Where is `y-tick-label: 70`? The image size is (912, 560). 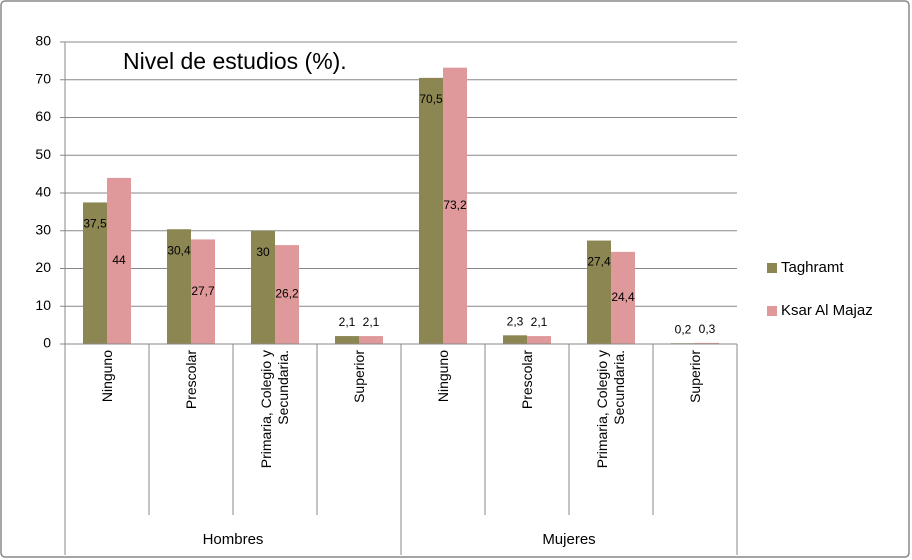
y-tick-label: 70 is located at coordinates (43, 78).